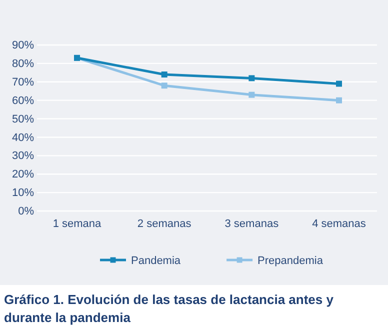 The width and height of the screenshot is (388, 333). I want to click on y-tick-label: 50%, so click(23, 119).